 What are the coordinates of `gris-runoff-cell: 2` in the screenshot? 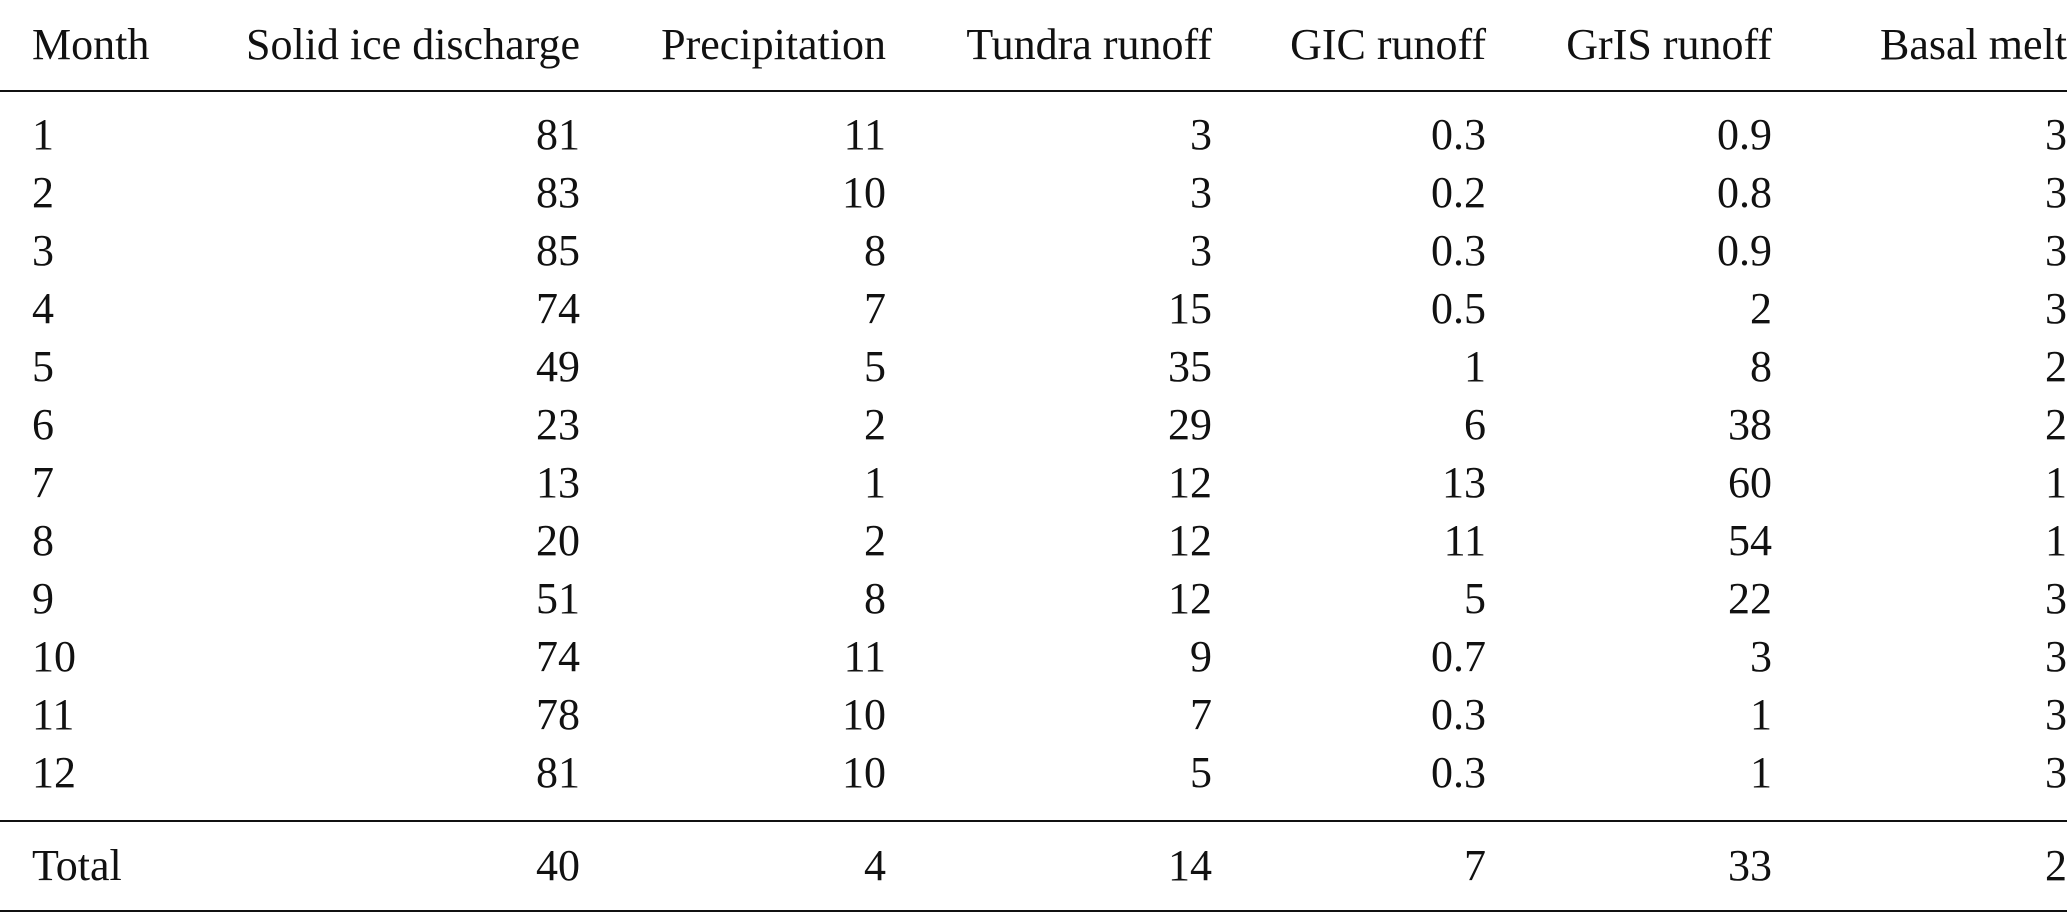 It's located at (1761, 308).